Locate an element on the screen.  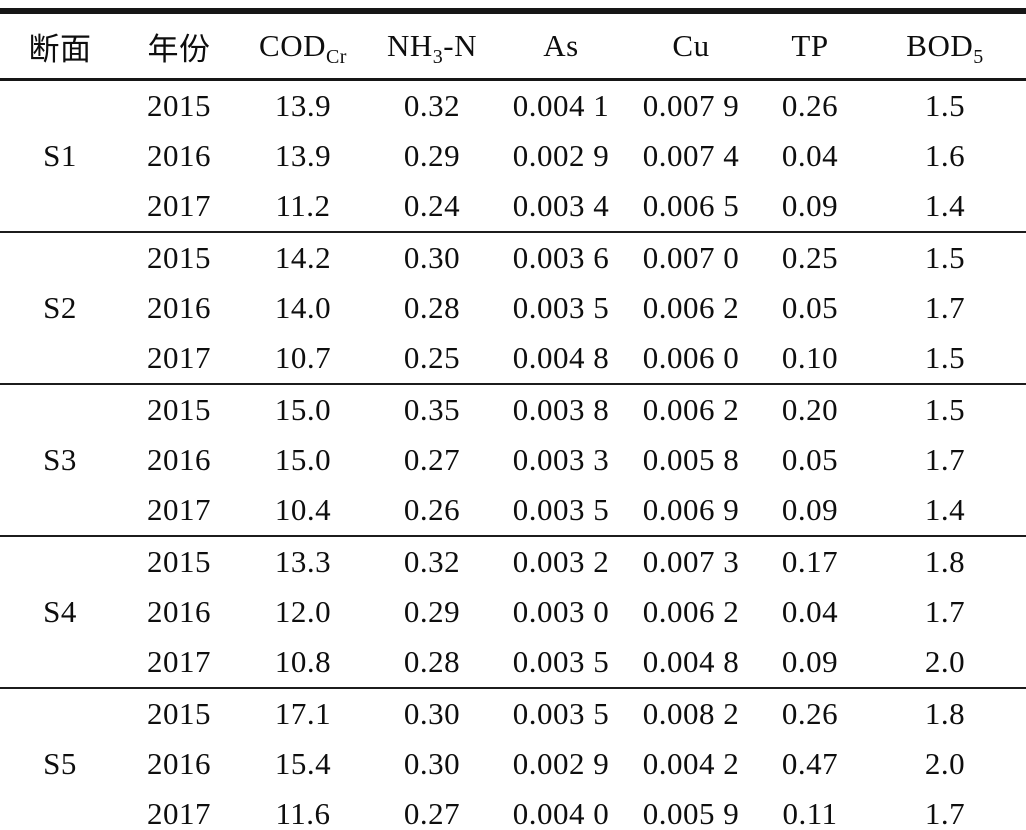
cell-nh3n: 0.26 is located at coordinates (432, 511).